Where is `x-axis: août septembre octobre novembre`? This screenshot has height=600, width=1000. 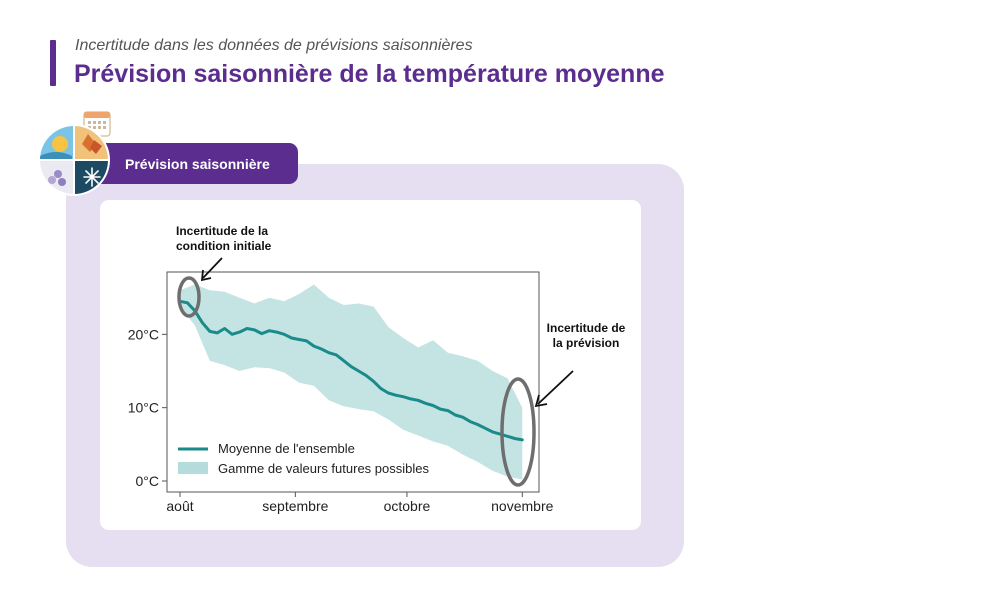
x-axis: août septembre octobre novembre is located at coordinates (360, 503).